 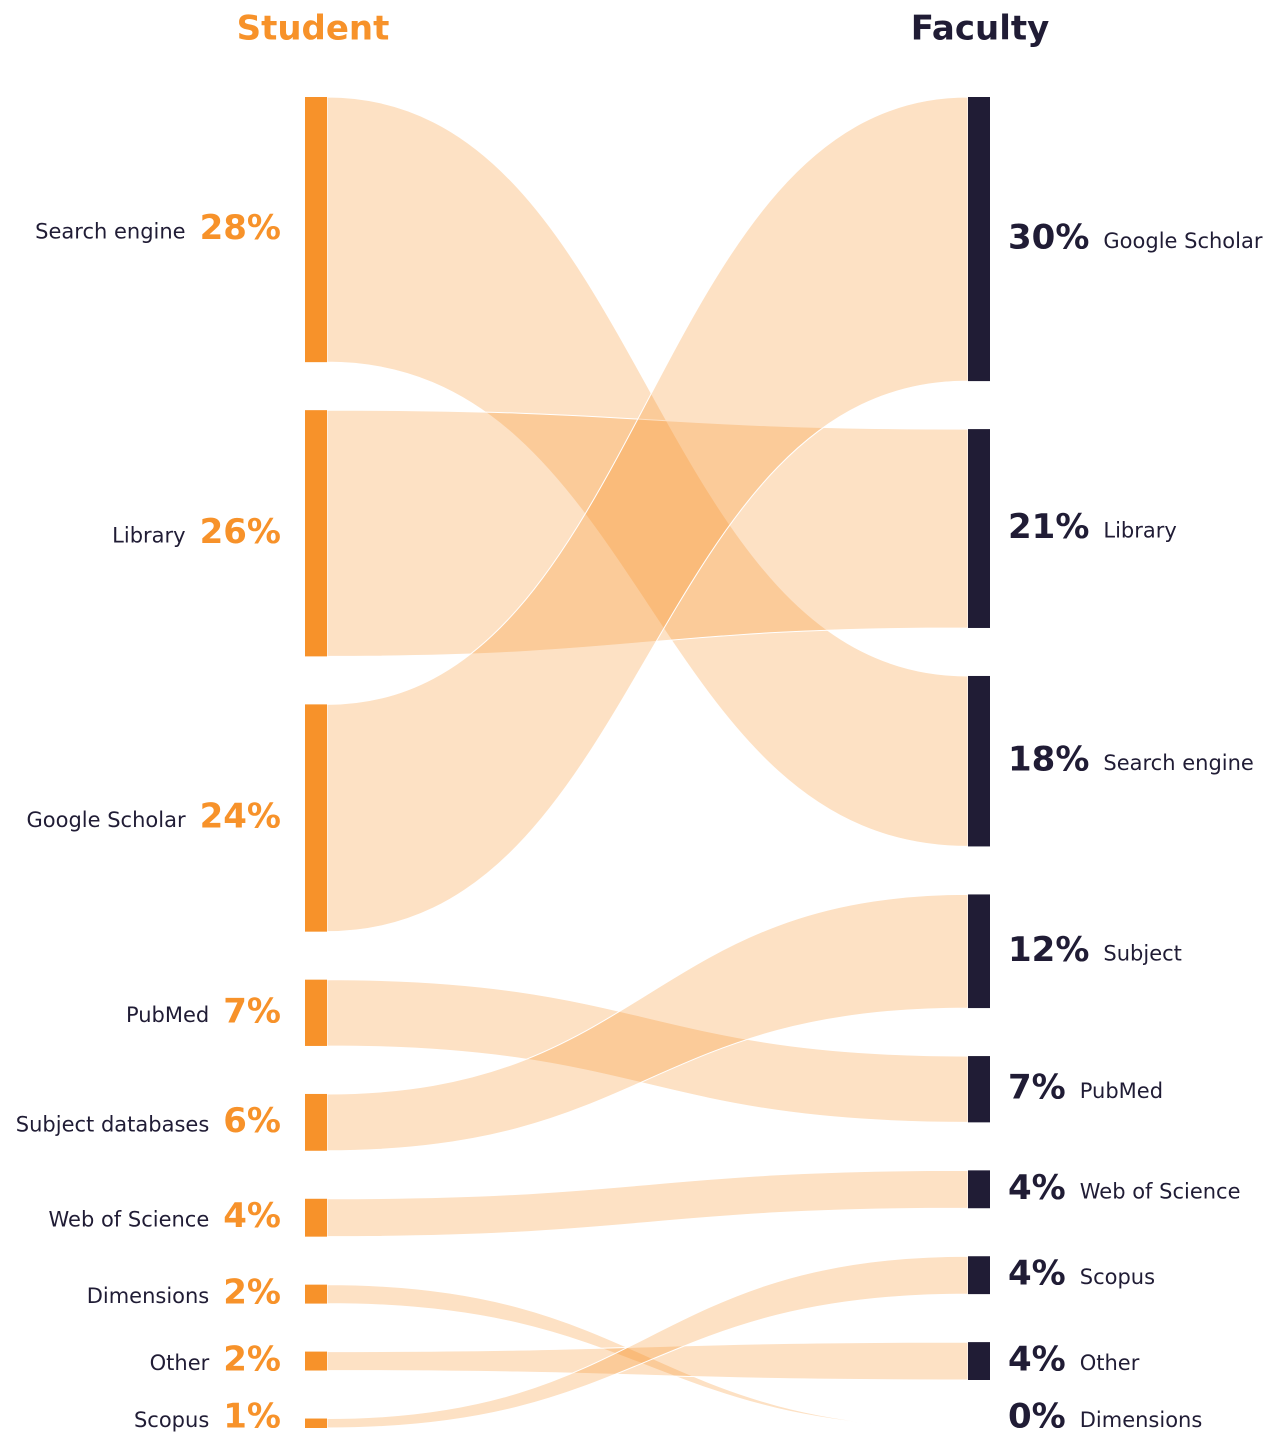 I want to click on value-label: 28%, so click(x=240, y=228).